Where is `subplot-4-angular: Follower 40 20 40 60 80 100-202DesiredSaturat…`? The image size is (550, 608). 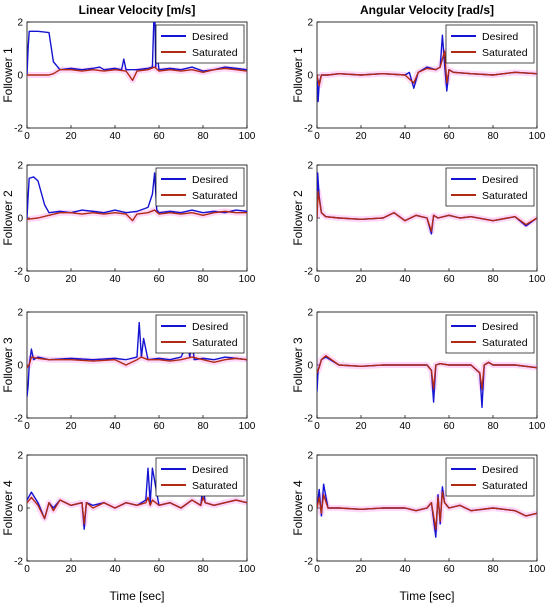 subplot-4-angular: Follower 40 20 40 60 80 100-202DesiredSaturat… is located at coordinates (418, 513).